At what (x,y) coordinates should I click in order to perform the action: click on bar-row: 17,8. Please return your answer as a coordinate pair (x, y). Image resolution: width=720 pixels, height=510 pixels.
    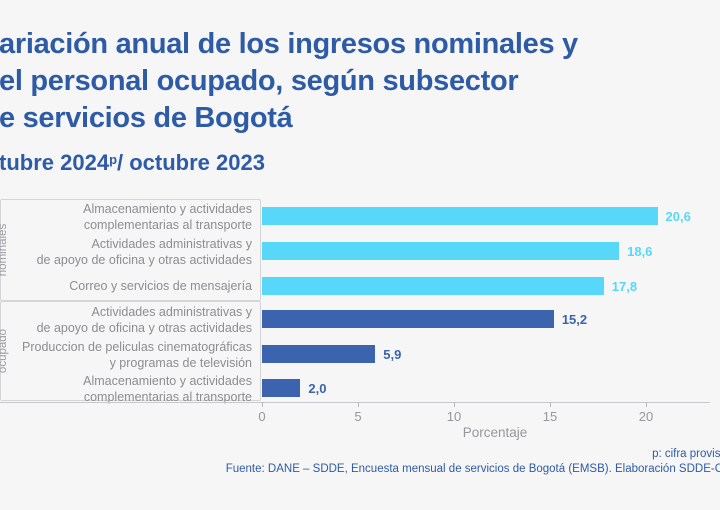
    Looking at the image, I should click on (449, 286).